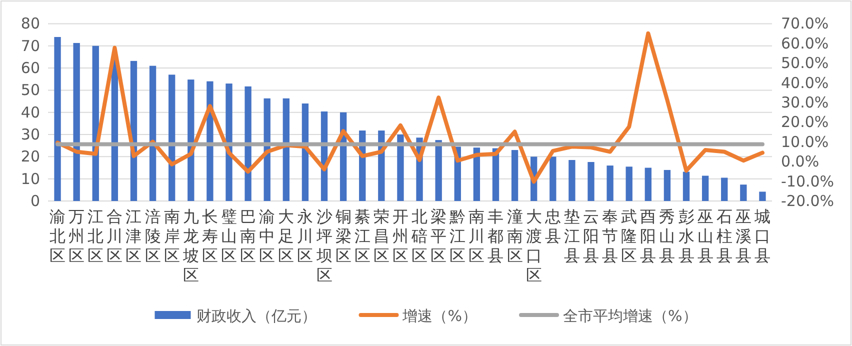 This screenshot has height=346, width=852. What do you see at coordinates (286, 236) in the screenshot?
I see `x-tick-label: 大足区` at bounding box center [286, 236].